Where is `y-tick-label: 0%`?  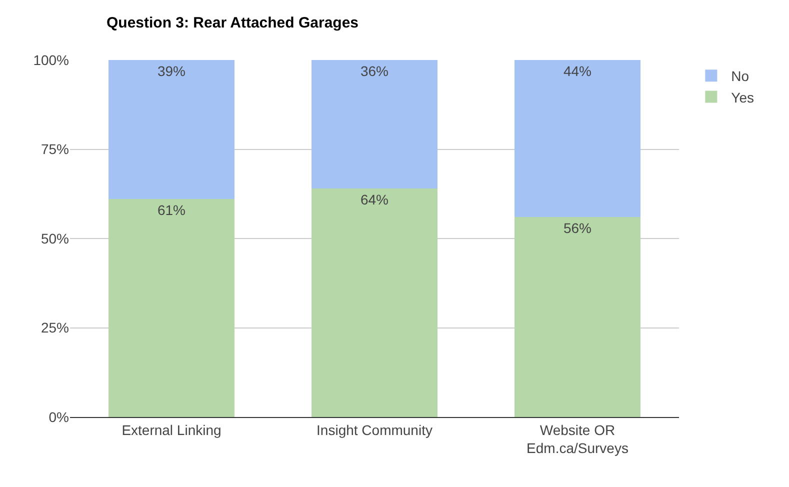 y-tick-label: 0% is located at coordinates (58, 416).